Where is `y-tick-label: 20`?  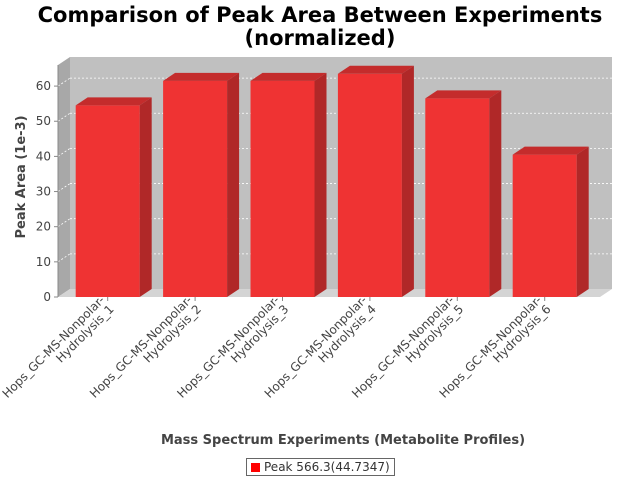 y-tick-label: 20 is located at coordinates (43, 227).